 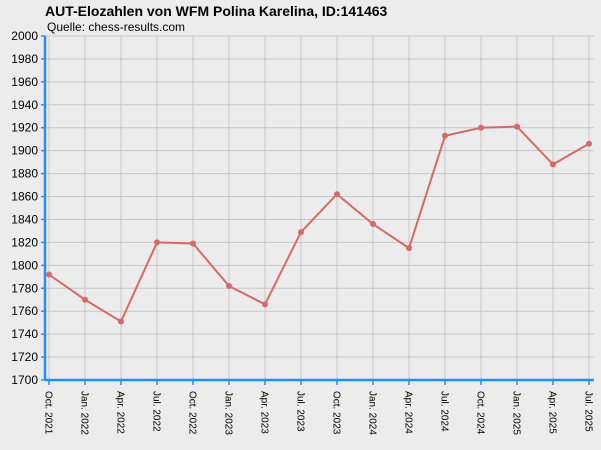 I want to click on y-tick-label: 1920, so click(x=24, y=128).